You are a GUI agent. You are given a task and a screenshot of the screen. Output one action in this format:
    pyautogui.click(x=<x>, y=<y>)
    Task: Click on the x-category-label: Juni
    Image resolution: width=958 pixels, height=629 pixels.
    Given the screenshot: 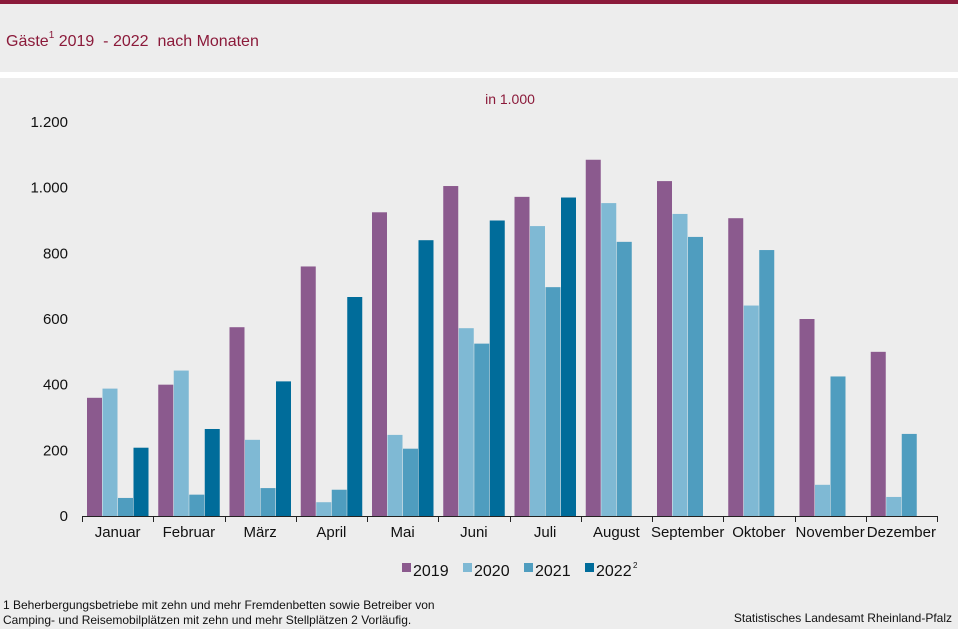 What is the action you would take?
    pyautogui.click(x=474, y=532)
    